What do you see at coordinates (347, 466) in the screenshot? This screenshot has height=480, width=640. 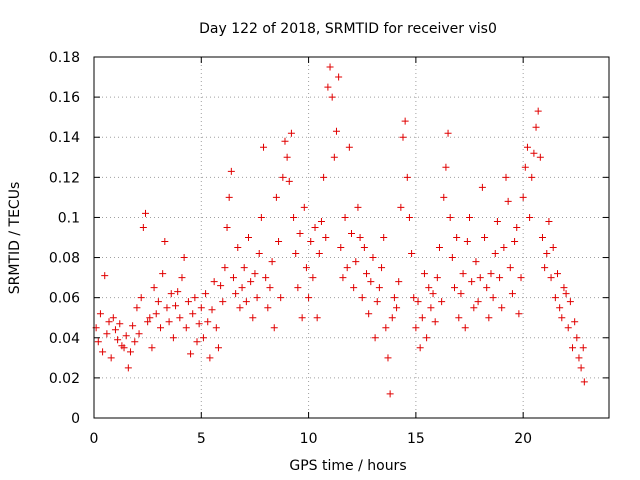 I see `x-axis-label: GPS time / hours` at bounding box center [347, 466].